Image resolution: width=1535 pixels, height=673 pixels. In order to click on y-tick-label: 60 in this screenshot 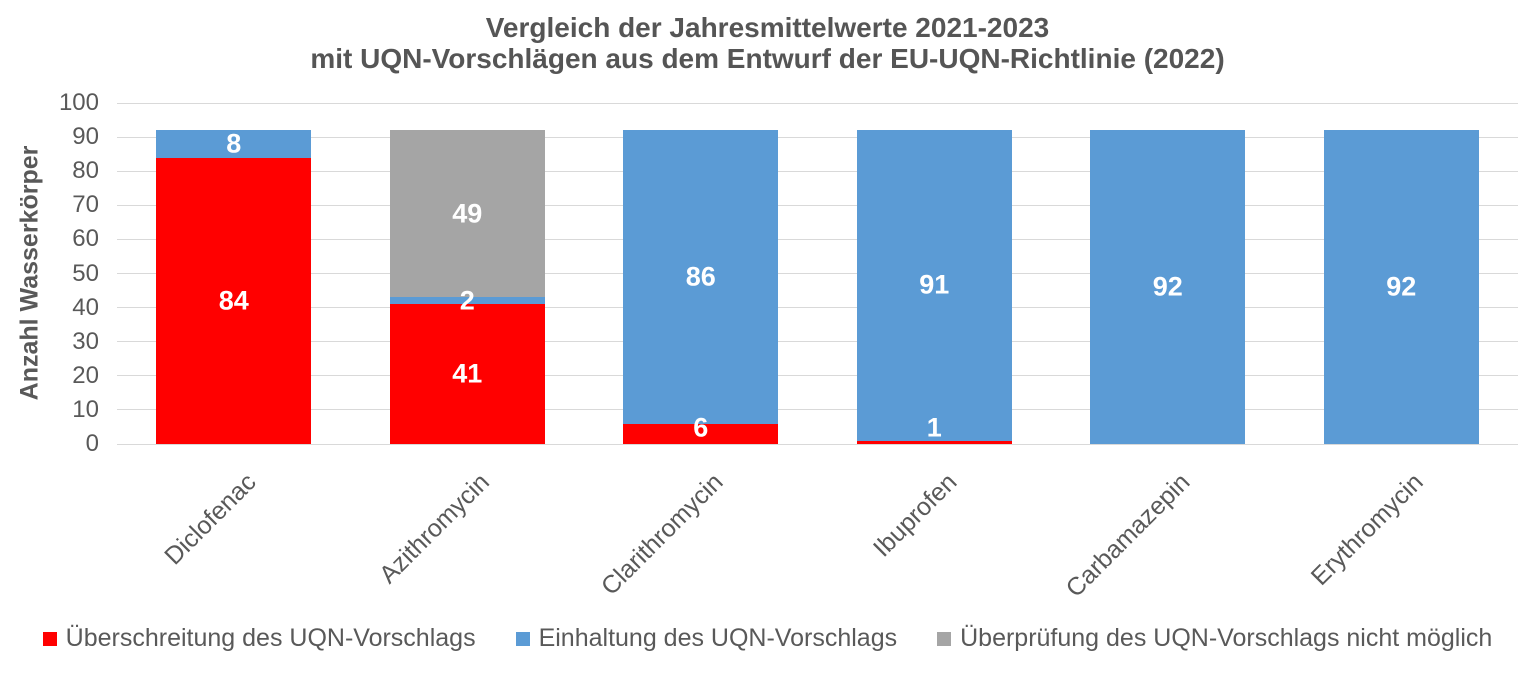, I will do `click(85, 239)`.